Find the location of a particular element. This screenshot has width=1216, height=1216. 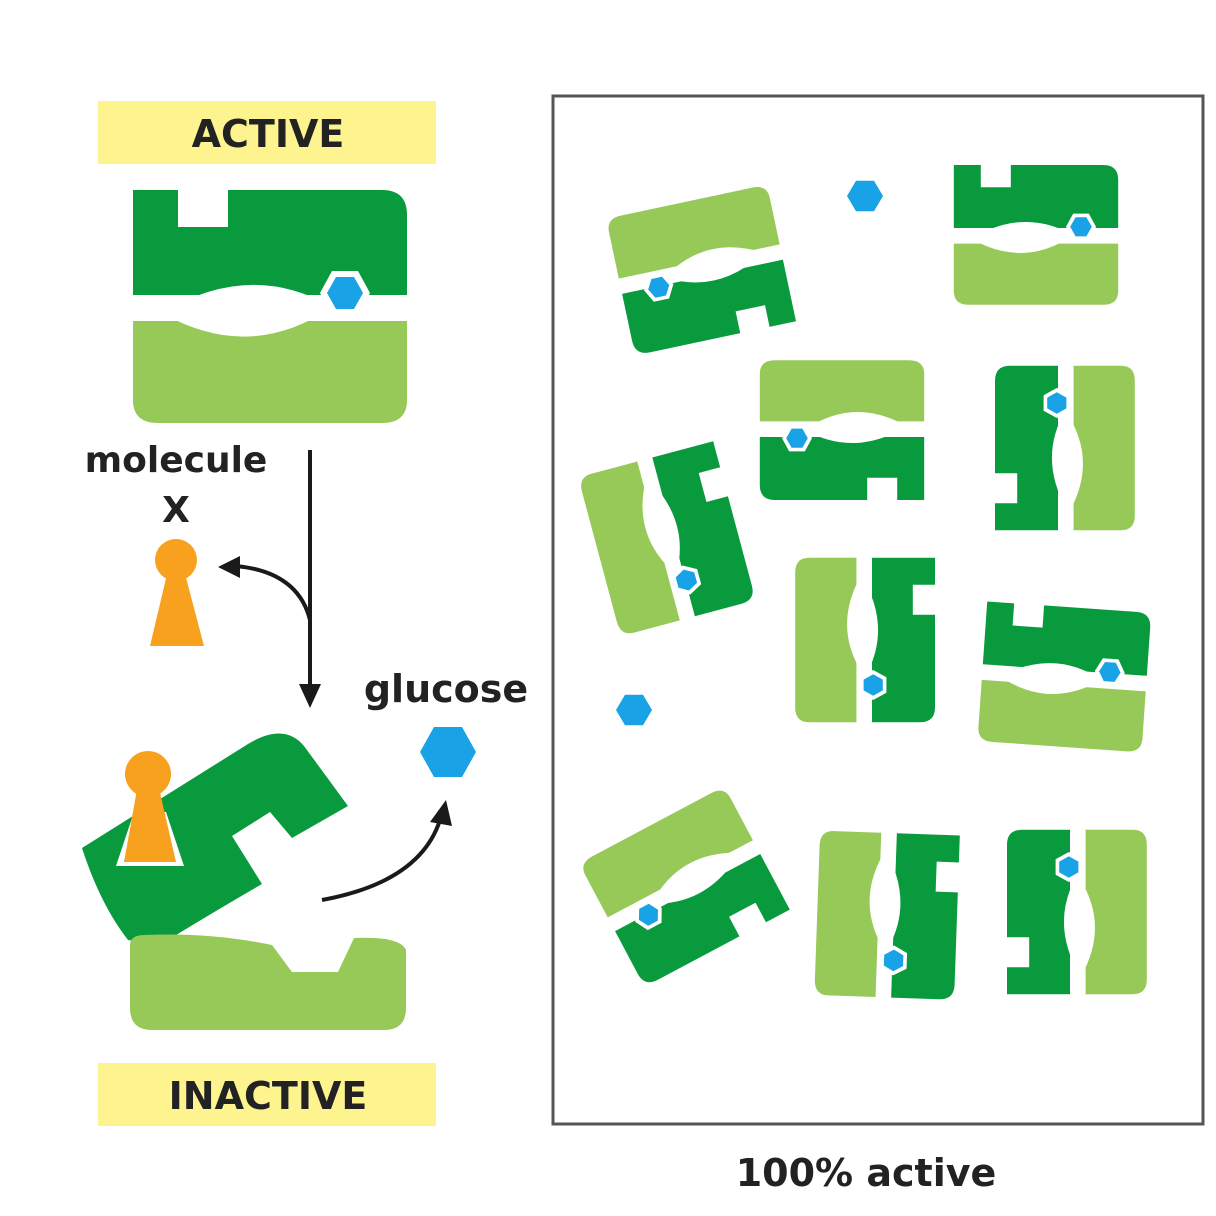

inactive-label-bg is located at coordinates (267, 1094).